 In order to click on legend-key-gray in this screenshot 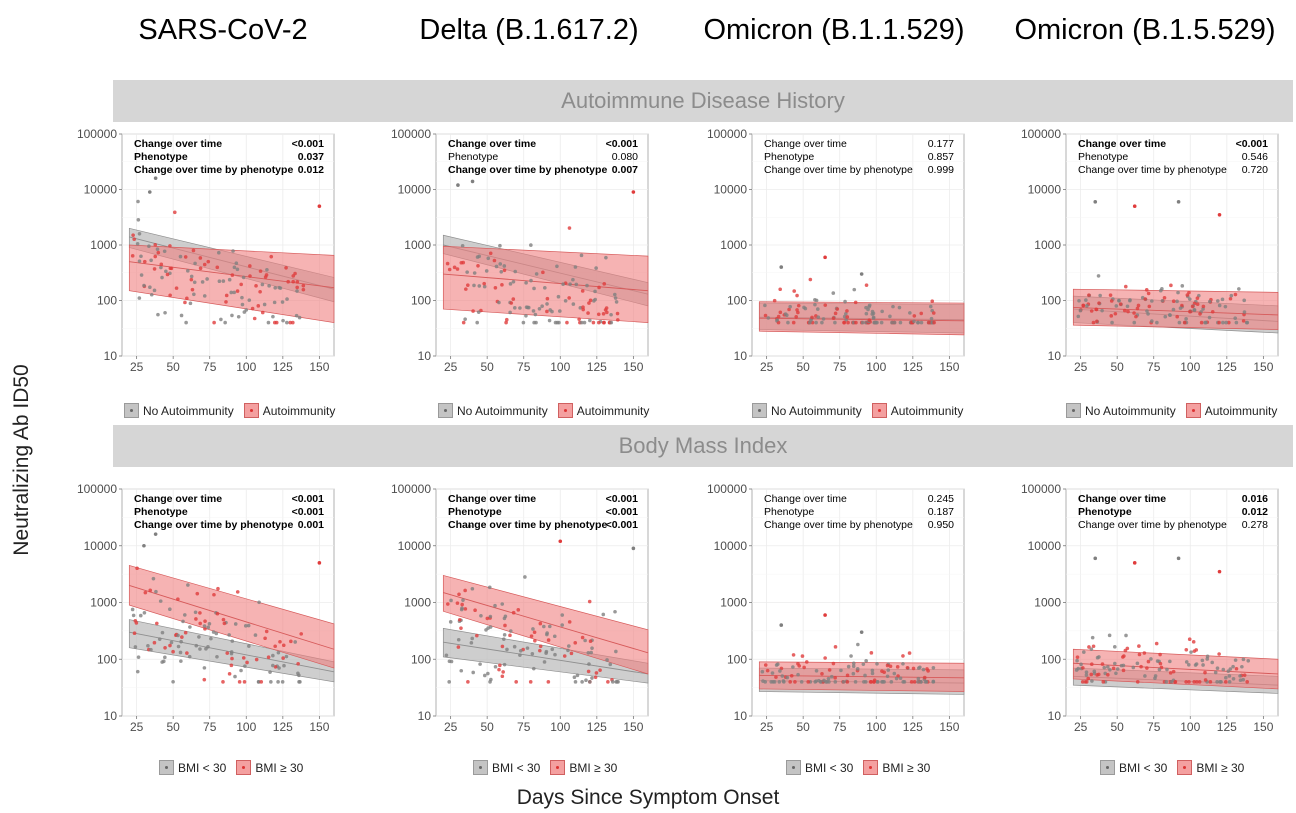, I will do `click(759, 410)`.